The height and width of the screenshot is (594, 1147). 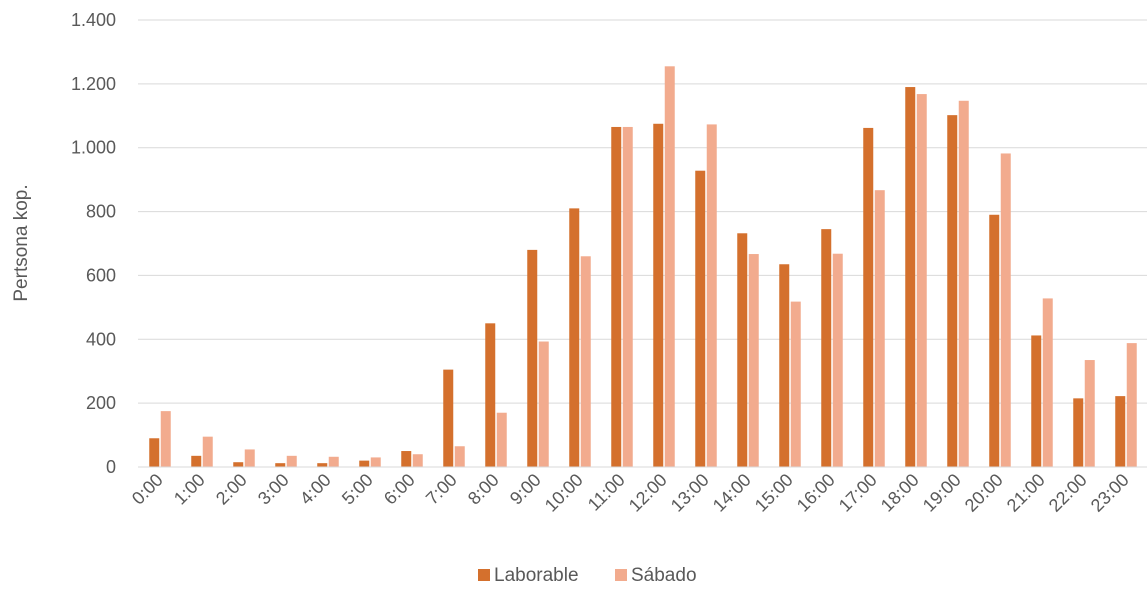 What do you see at coordinates (93, 148) in the screenshot?
I see `y-tick-label: 1.000` at bounding box center [93, 148].